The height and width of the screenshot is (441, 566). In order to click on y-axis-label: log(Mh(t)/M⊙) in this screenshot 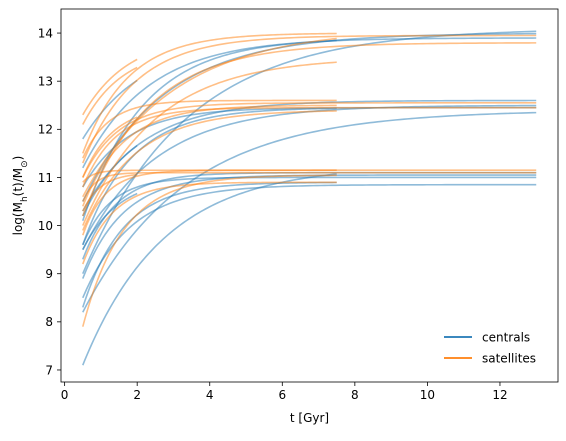, I will do `click(20, 196)`.